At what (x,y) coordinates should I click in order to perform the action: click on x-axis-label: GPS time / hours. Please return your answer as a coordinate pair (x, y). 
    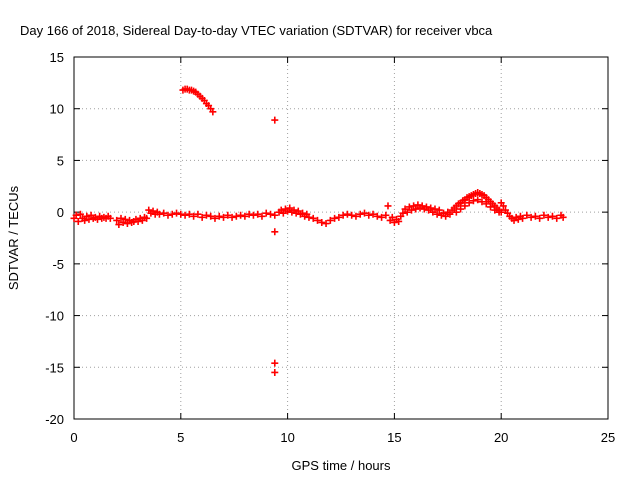
    Looking at the image, I should click on (341, 465).